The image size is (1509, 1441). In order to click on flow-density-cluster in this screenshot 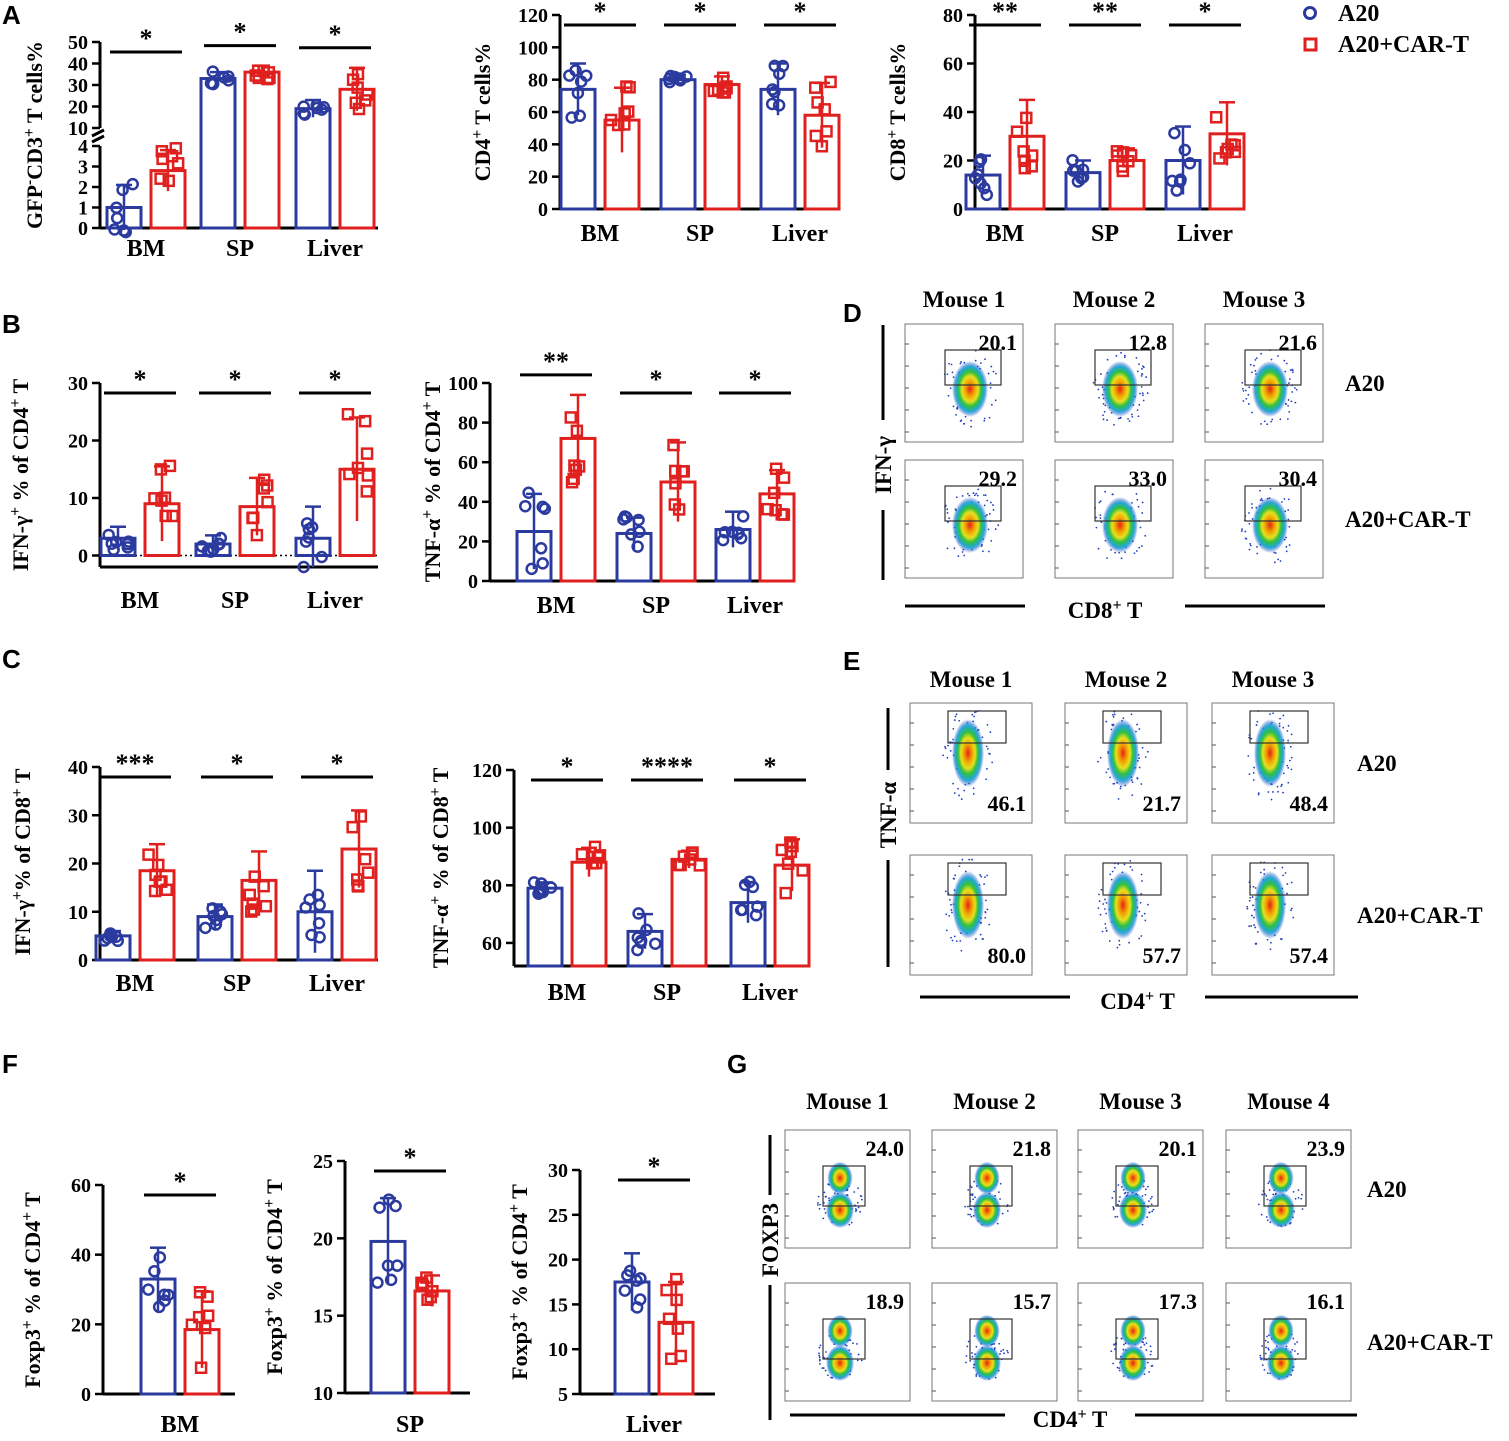, I will do `click(1120, 525)`.